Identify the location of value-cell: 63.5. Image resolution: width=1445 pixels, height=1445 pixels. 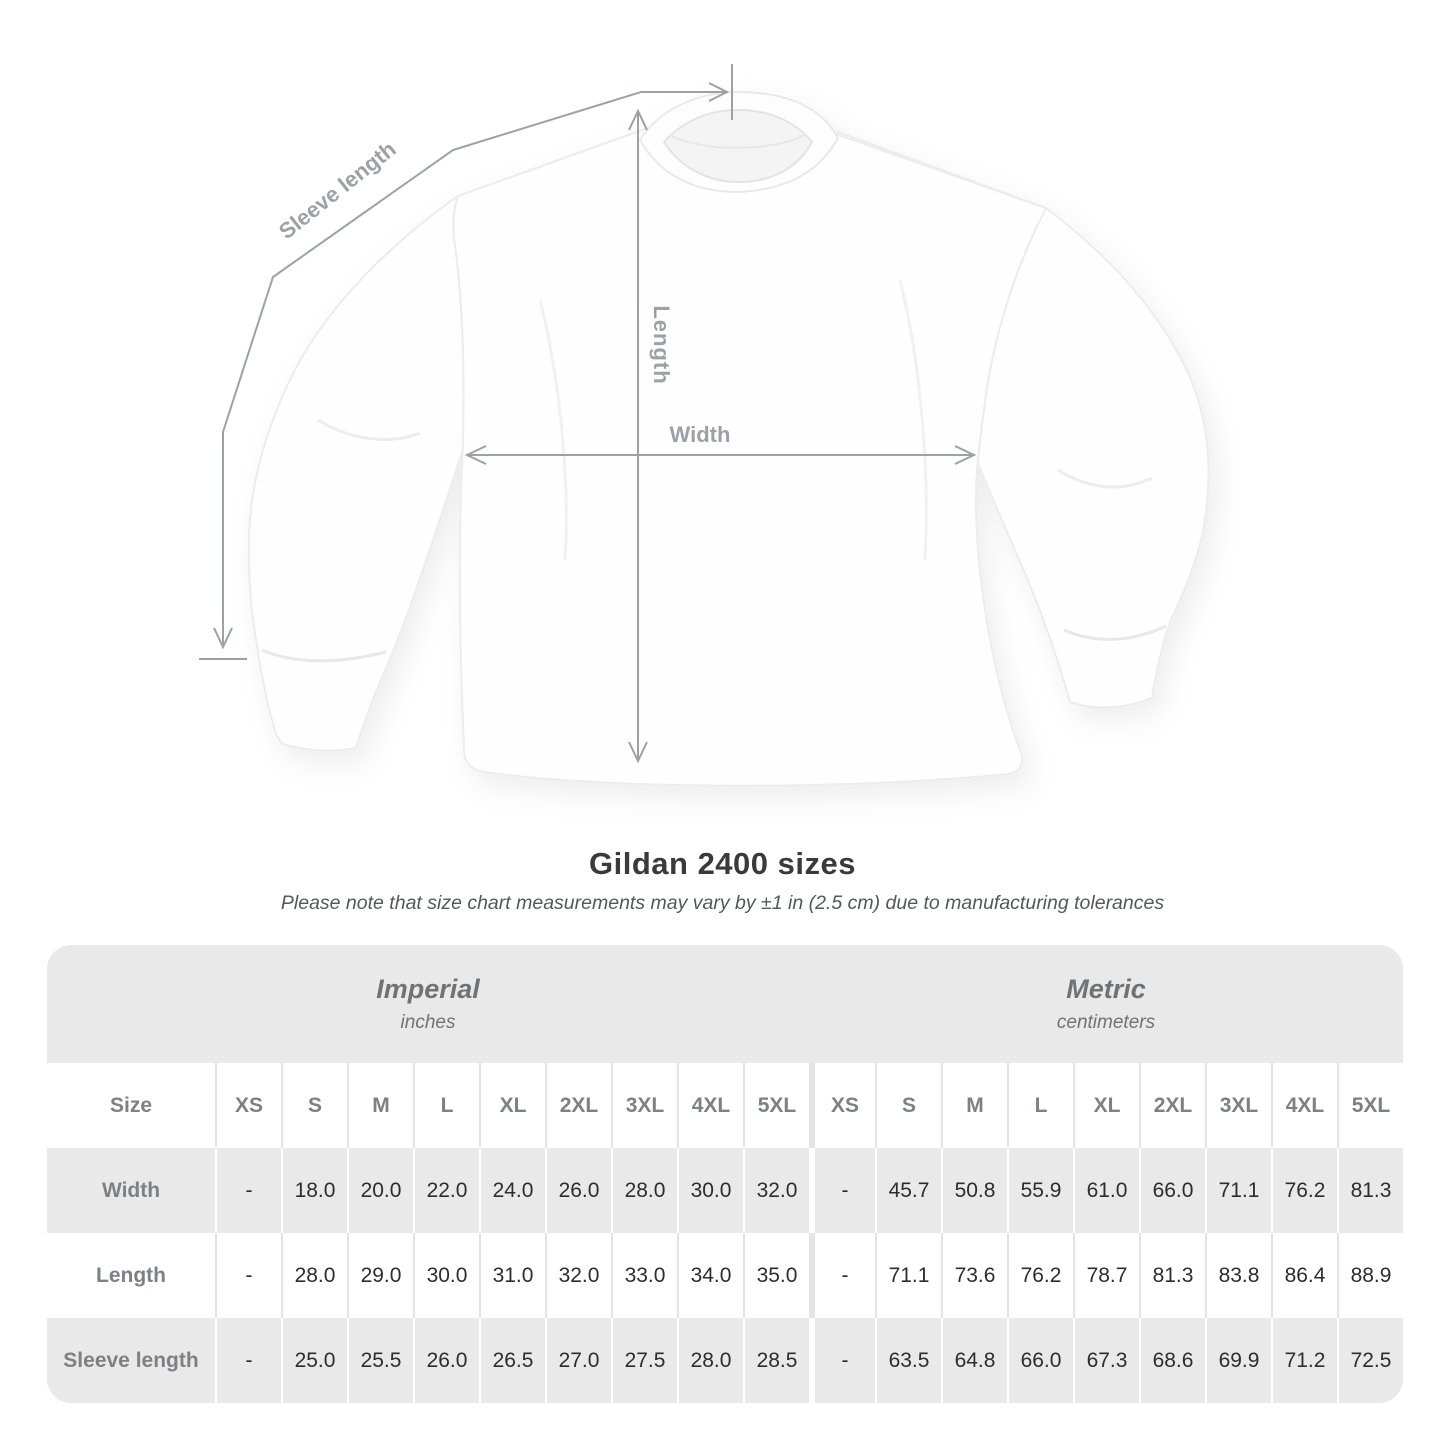
(908, 1360).